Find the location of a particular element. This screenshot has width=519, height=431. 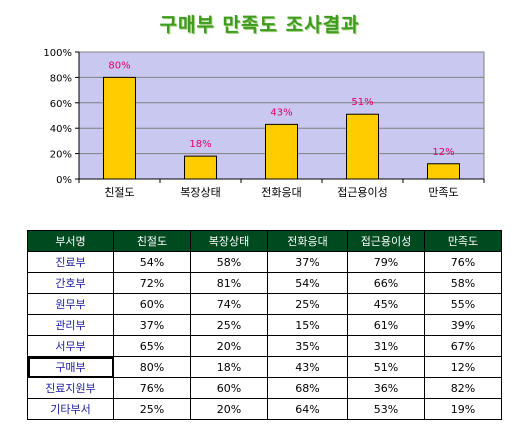

column-header: 복장상태 is located at coordinates (229, 241).